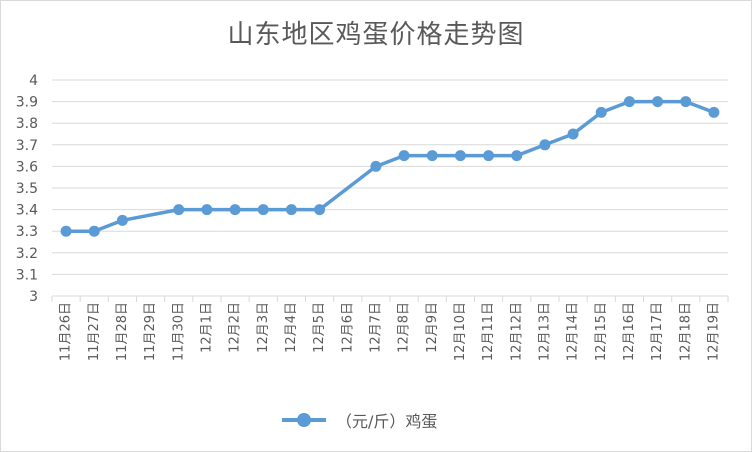 The width and height of the screenshot is (752, 452). What do you see at coordinates (387, 421) in the screenshot?
I see `legend-label: （元/斤）鸡蛋` at bounding box center [387, 421].